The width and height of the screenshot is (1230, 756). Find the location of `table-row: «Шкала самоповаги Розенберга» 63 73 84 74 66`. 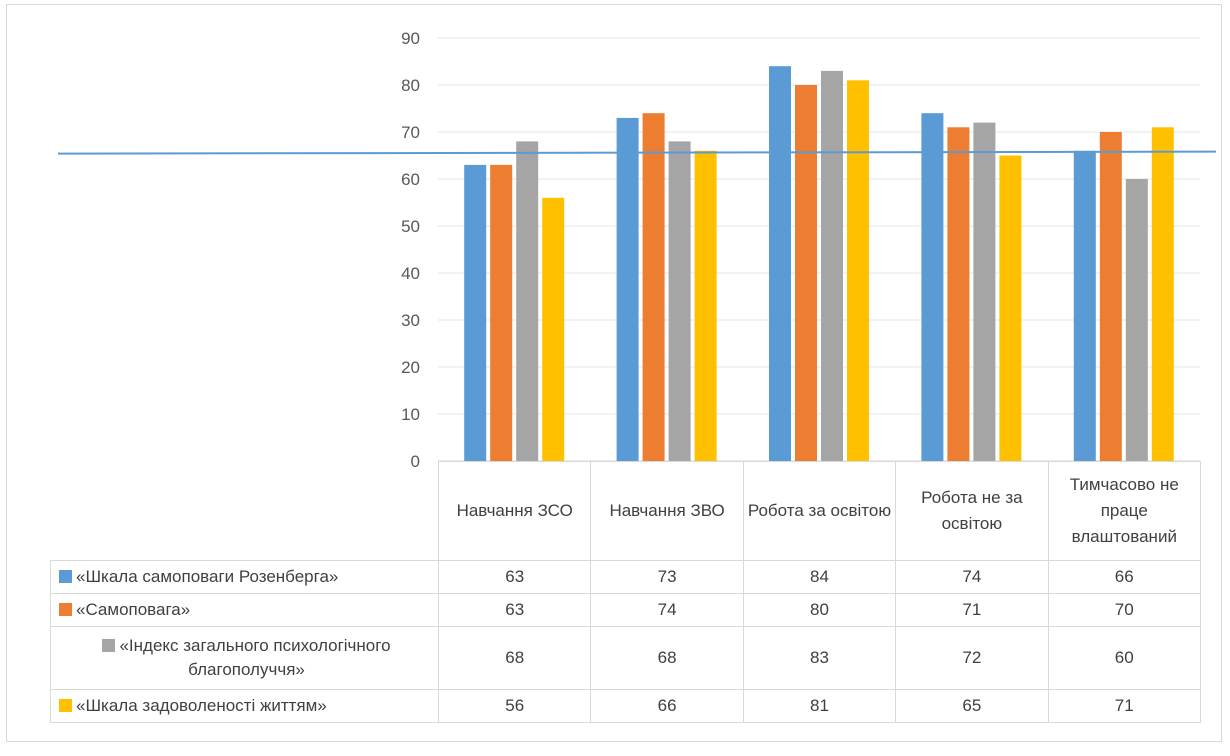

table-row: «Шкала самоповаги Розенберга» 63 73 84 74 66 is located at coordinates (625, 577).